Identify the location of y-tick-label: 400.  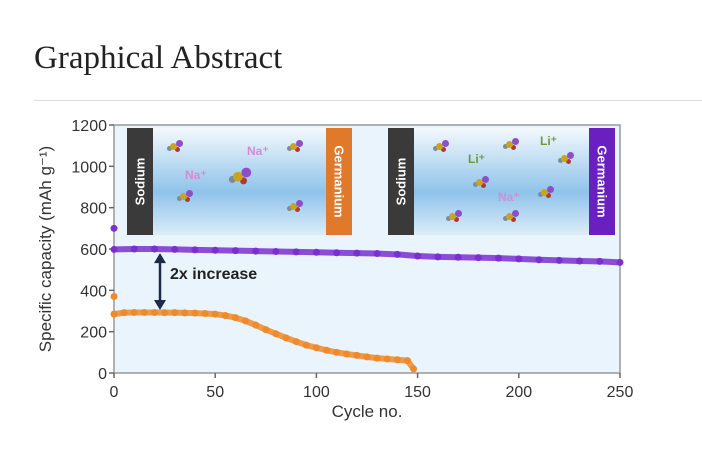
(93, 291).